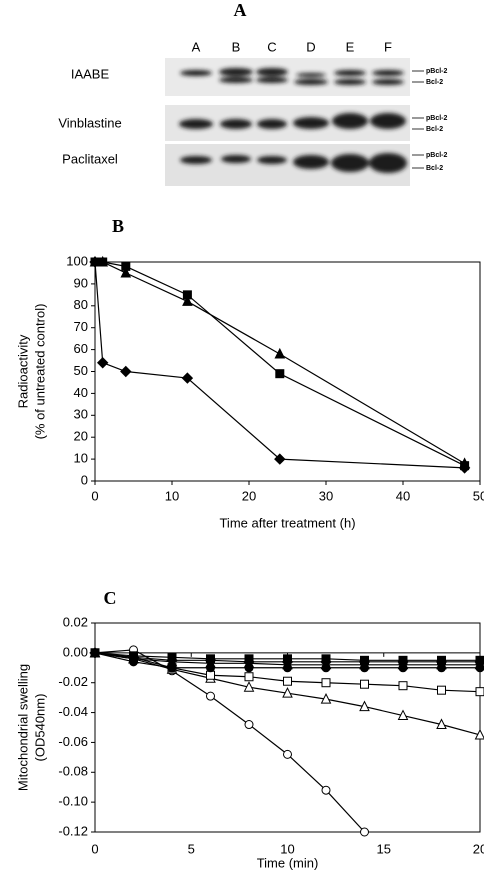  Describe the element at coordinates (22, 727) in the screenshot. I see `y-axis-label: Mitochondrial swelling` at that location.